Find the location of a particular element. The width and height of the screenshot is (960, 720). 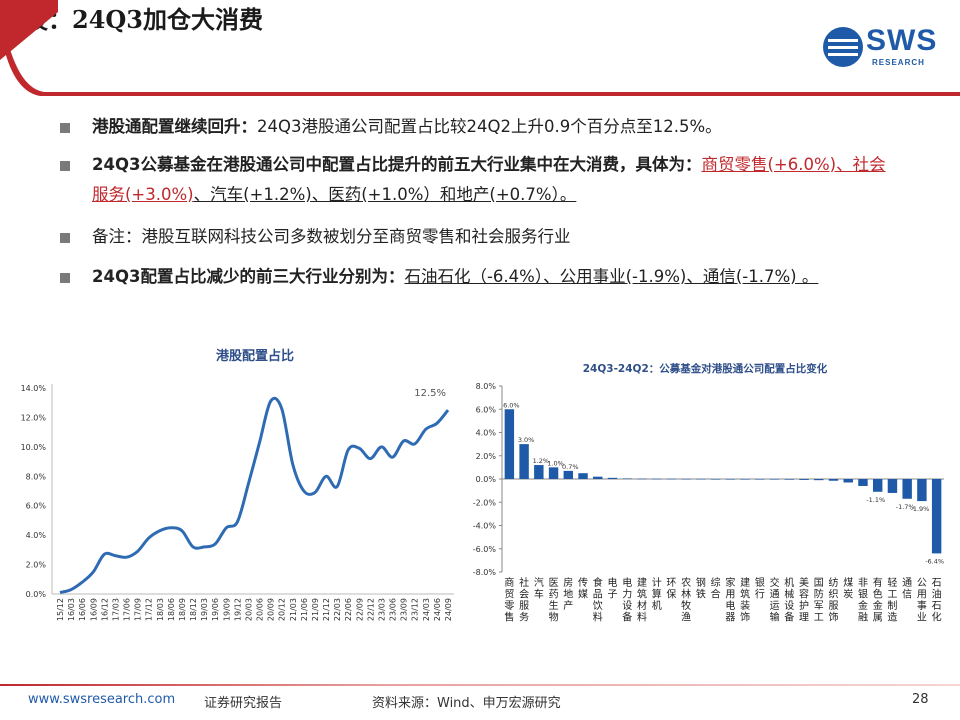

x-tick-label: 18/09 is located at coordinates (182, 609).